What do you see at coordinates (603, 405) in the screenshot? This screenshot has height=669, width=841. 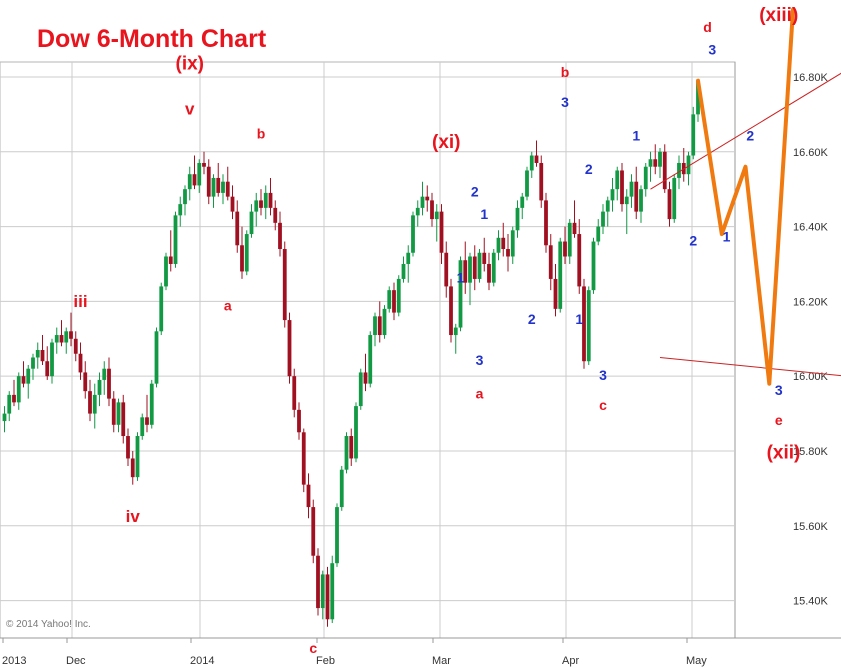 I see `wave-label: c` at bounding box center [603, 405].